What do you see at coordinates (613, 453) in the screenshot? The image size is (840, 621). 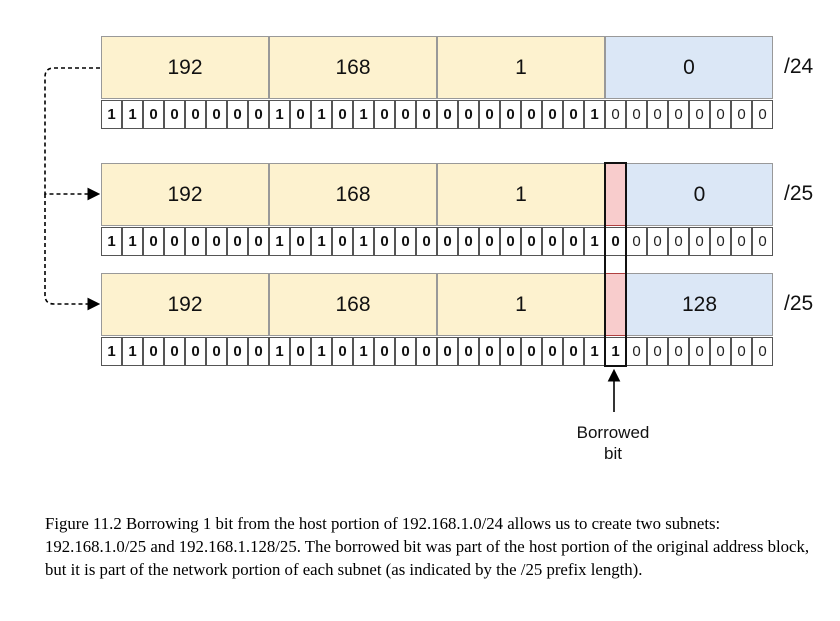 I see `borrowed-label-line2: bit` at bounding box center [613, 453].